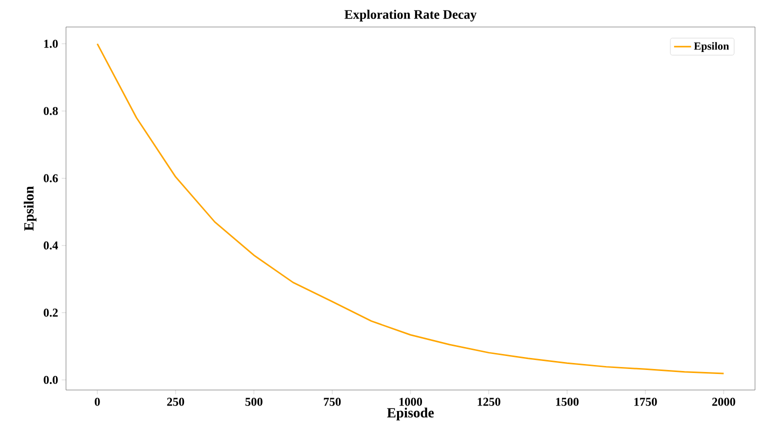 This screenshot has height=431, width=759. Describe the element at coordinates (711, 47) in the screenshot. I see `legend-label: Epsilon` at that location.